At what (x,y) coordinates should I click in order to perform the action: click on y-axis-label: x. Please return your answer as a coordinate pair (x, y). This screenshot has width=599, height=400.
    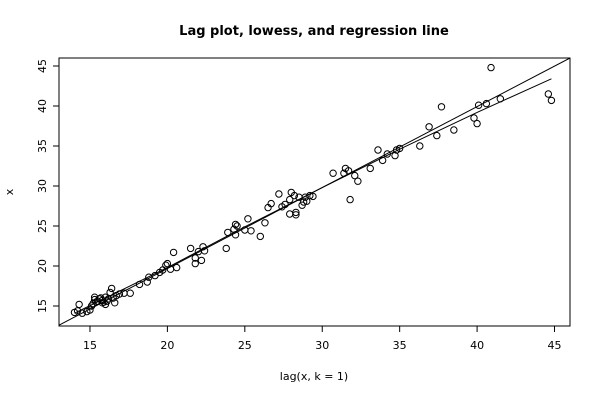
    Looking at the image, I should click on (9, 191).